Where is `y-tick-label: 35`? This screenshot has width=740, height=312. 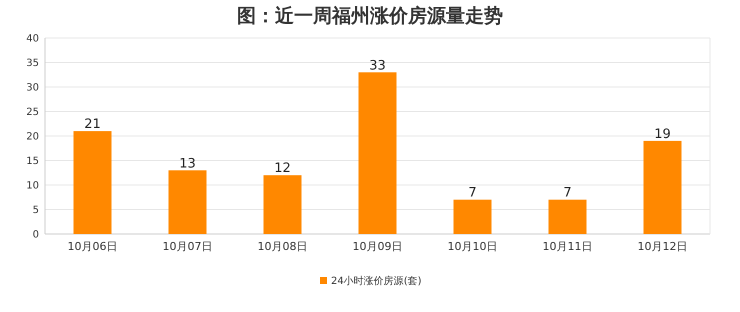
y-tick-label: 35 is located at coordinates (32, 63).